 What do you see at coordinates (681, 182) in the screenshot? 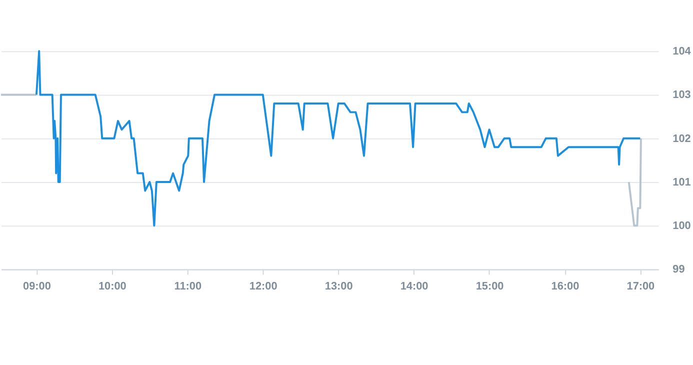
I see `y-tick-label: 101` at bounding box center [681, 182].